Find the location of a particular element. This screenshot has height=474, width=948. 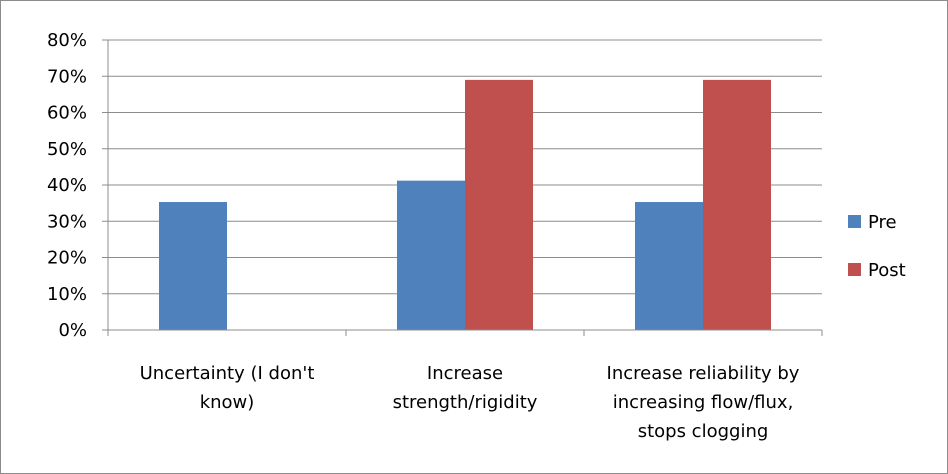

y-tick-label: 10% is located at coordinates (67, 294).